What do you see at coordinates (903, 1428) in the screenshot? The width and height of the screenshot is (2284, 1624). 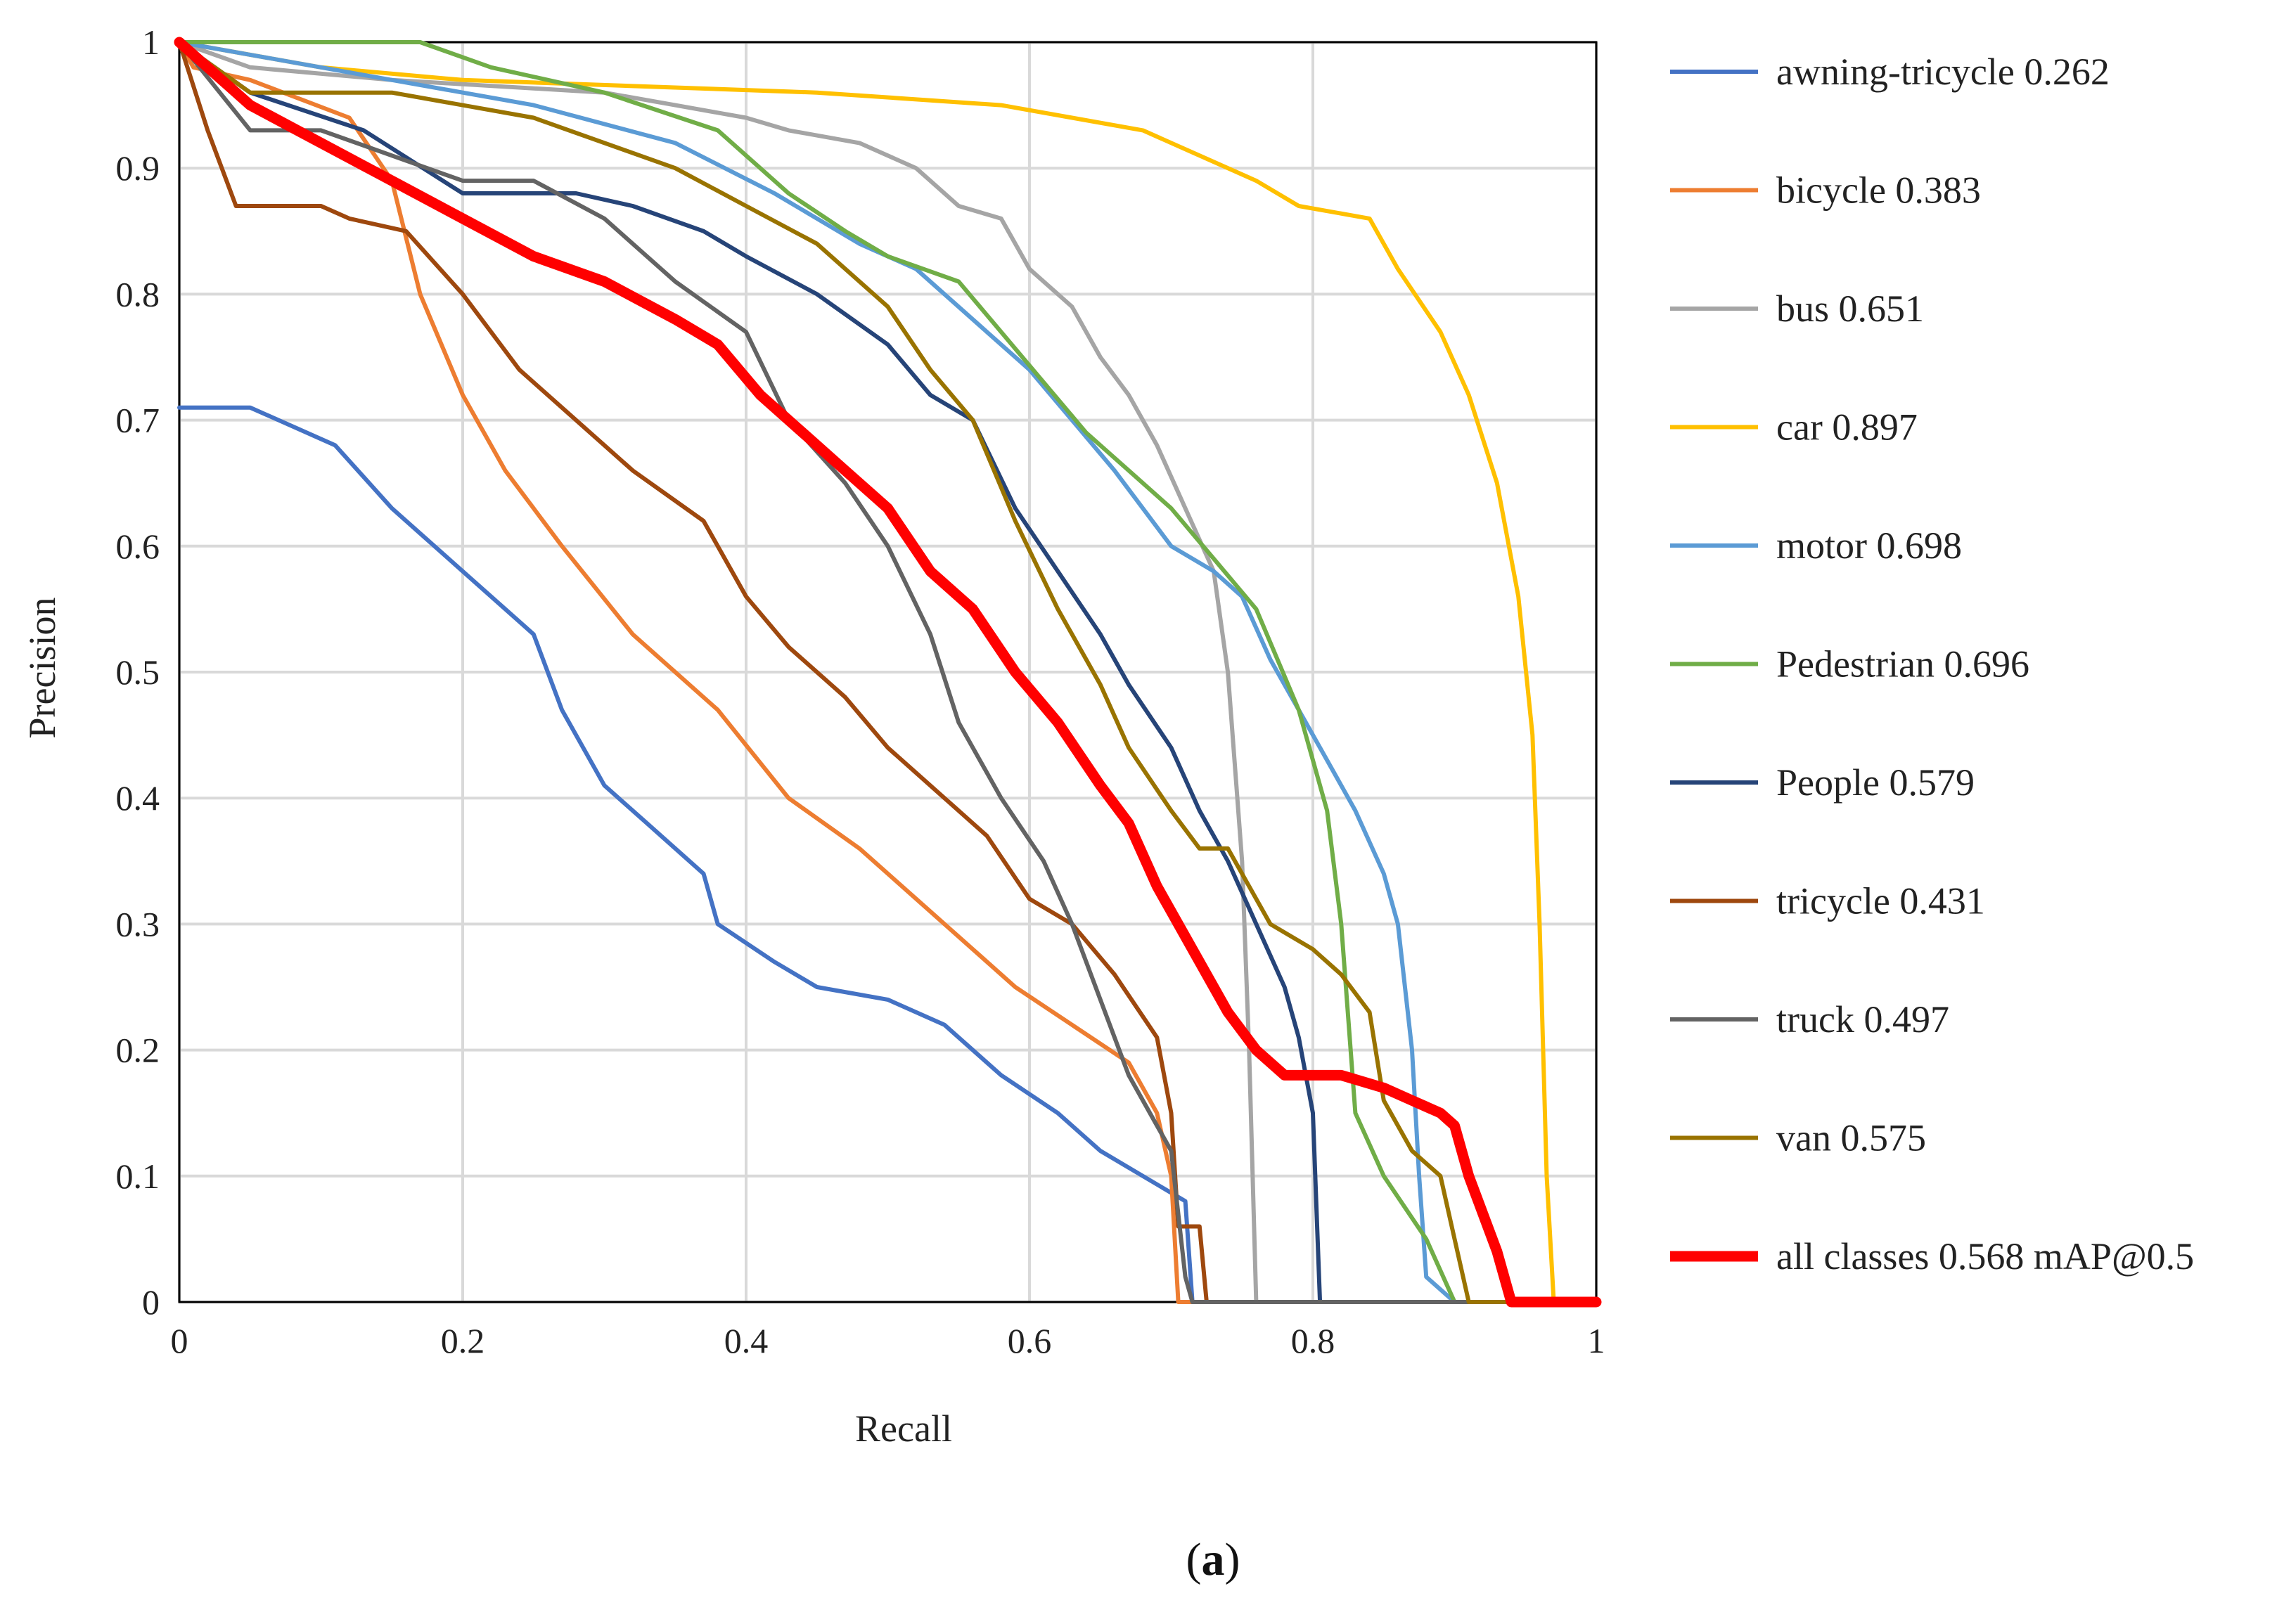 I see `x-axis-title: Recall` at bounding box center [903, 1428].